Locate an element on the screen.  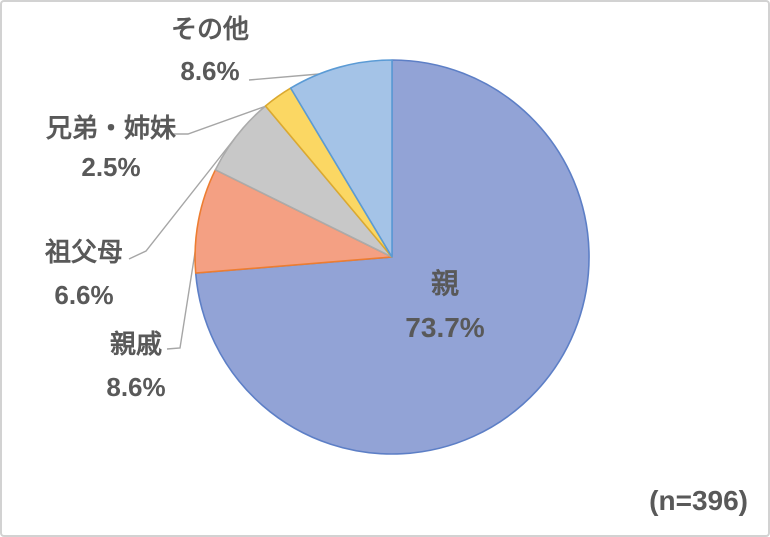
callout-category-3: 兄弟・姉妹 is located at coordinates (111, 128).